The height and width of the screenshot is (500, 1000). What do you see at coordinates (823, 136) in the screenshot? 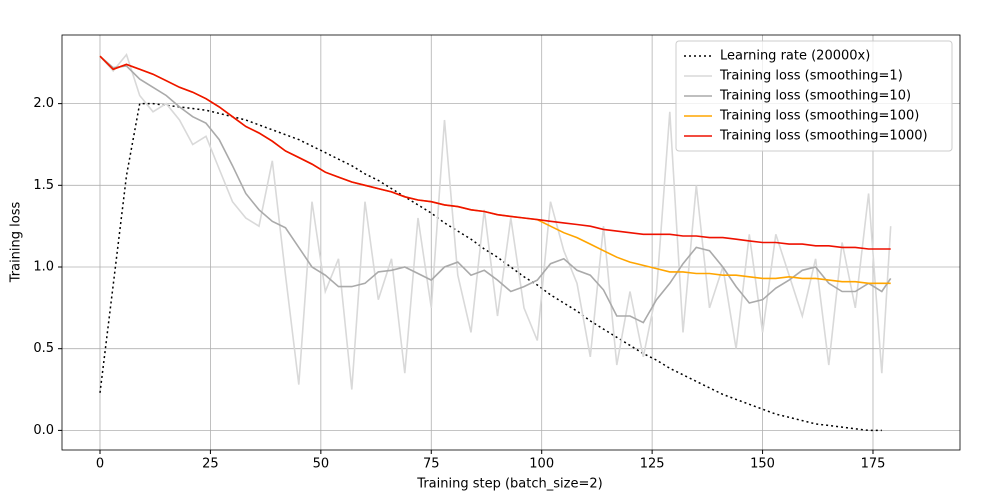
I see `legend-label: Training loss (smoothing=1000)` at bounding box center [823, 136].